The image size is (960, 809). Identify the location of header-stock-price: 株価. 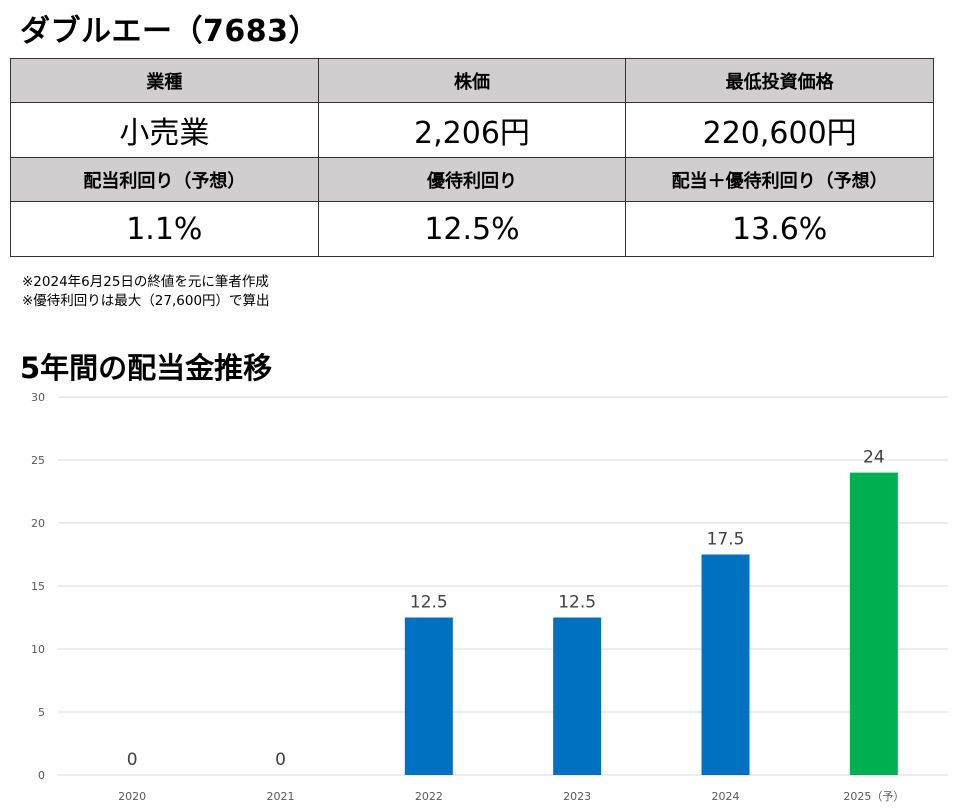
(472, 80).